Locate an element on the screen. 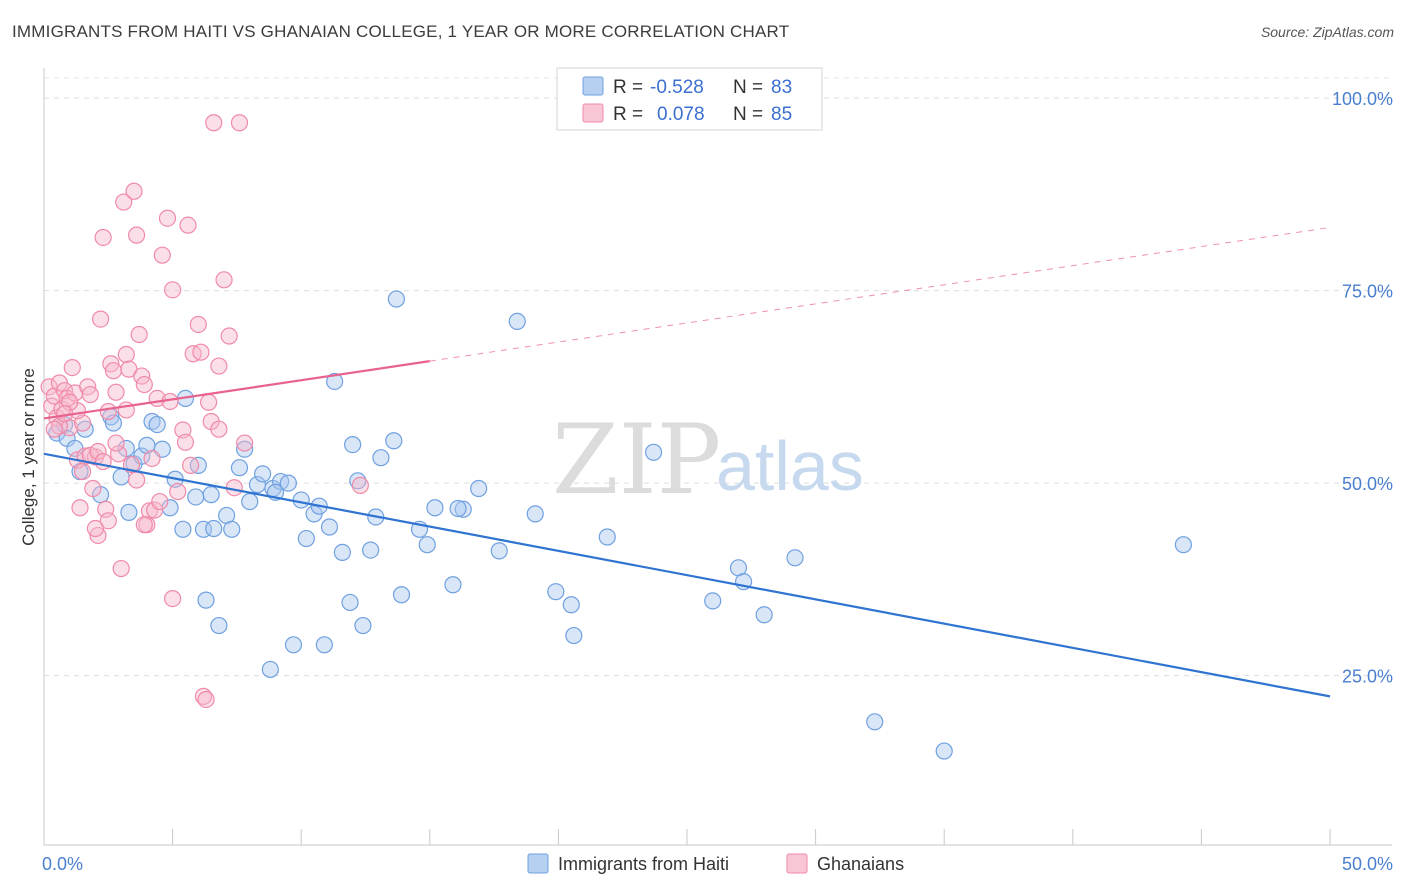  y-tick-label-3: 100.0% is located at coordinates (1362, 99).